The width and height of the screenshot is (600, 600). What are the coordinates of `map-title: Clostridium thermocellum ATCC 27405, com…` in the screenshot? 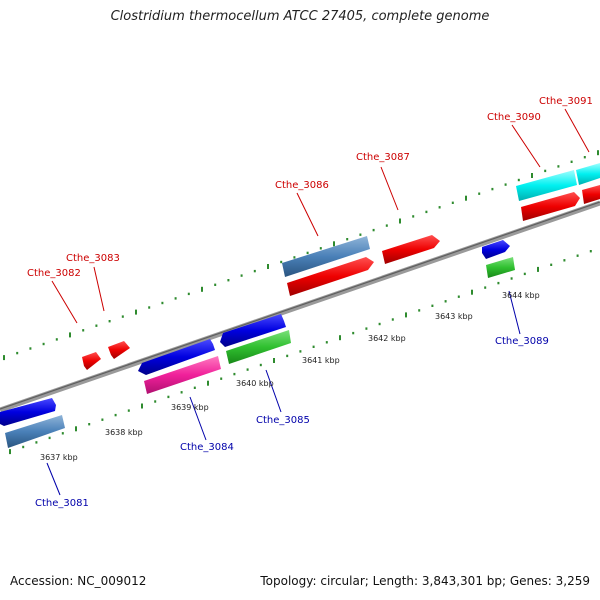 It's located at (300, 16).